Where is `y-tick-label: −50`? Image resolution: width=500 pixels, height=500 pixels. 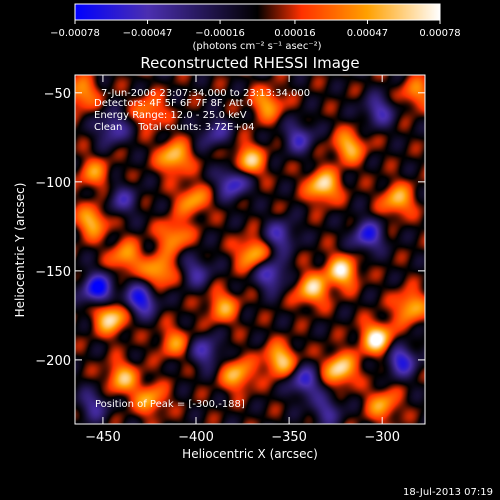 y-tick-label: −50 is located at coordinates (57, 94).